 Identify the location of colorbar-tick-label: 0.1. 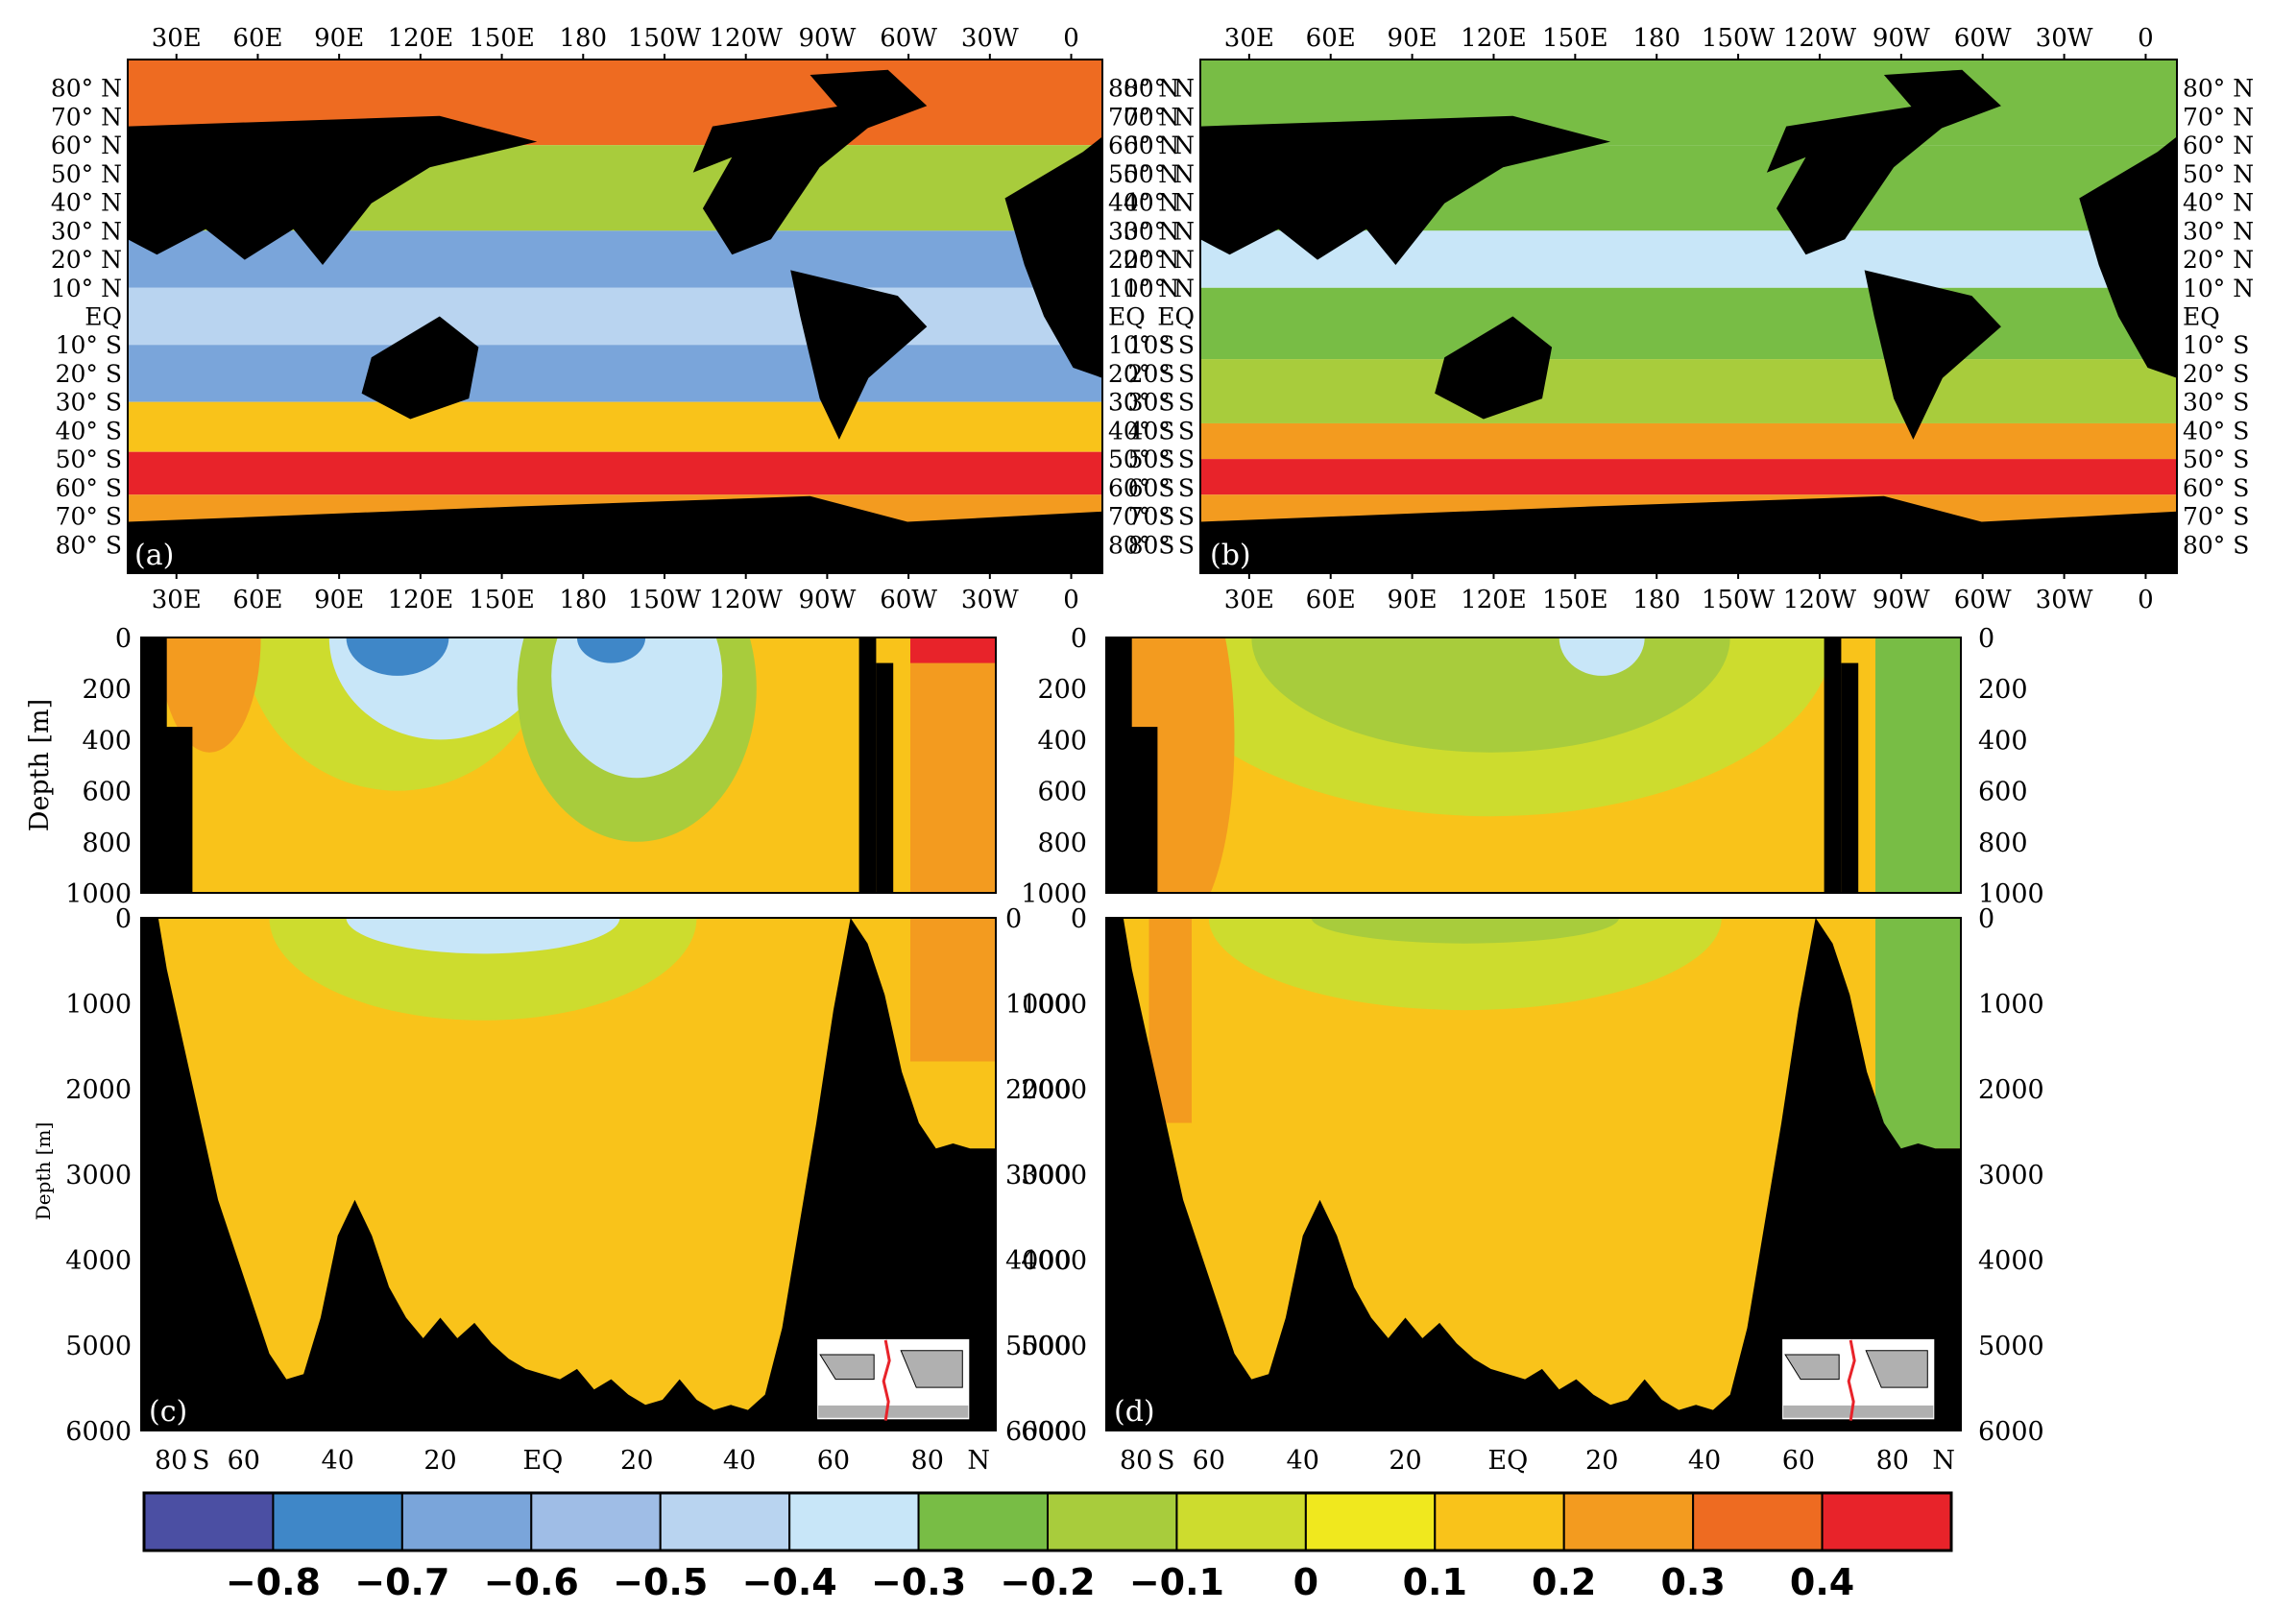
(1435, 1582).